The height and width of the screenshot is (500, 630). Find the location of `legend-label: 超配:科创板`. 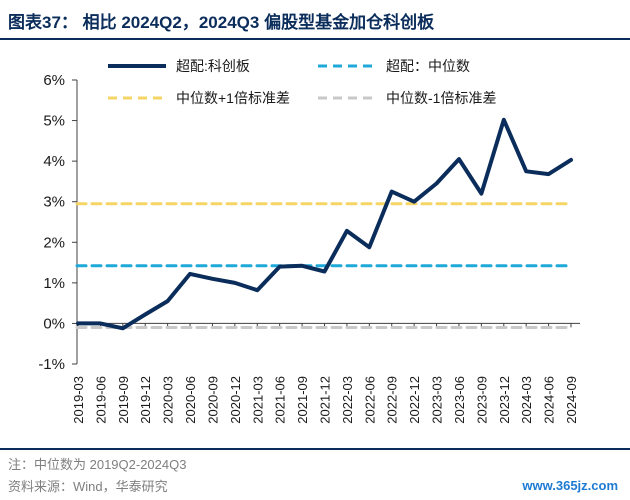

legend-label: 超配:科创板 is located at coordinates (213, 66).